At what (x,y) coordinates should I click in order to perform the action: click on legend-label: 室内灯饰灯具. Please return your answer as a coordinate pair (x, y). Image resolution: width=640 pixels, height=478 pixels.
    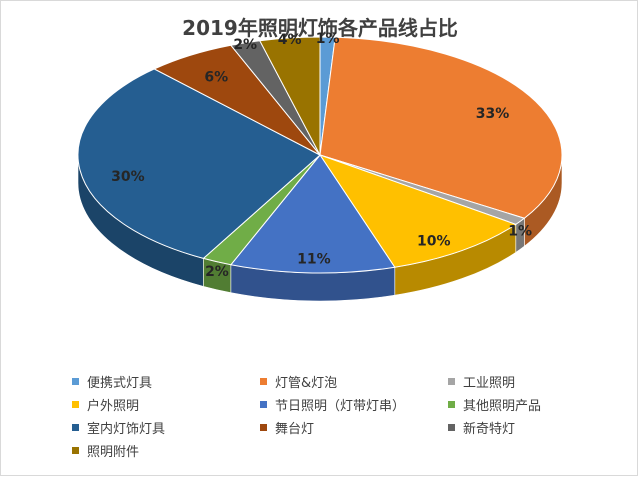
    Looking at the image, I should click on (126, 429).